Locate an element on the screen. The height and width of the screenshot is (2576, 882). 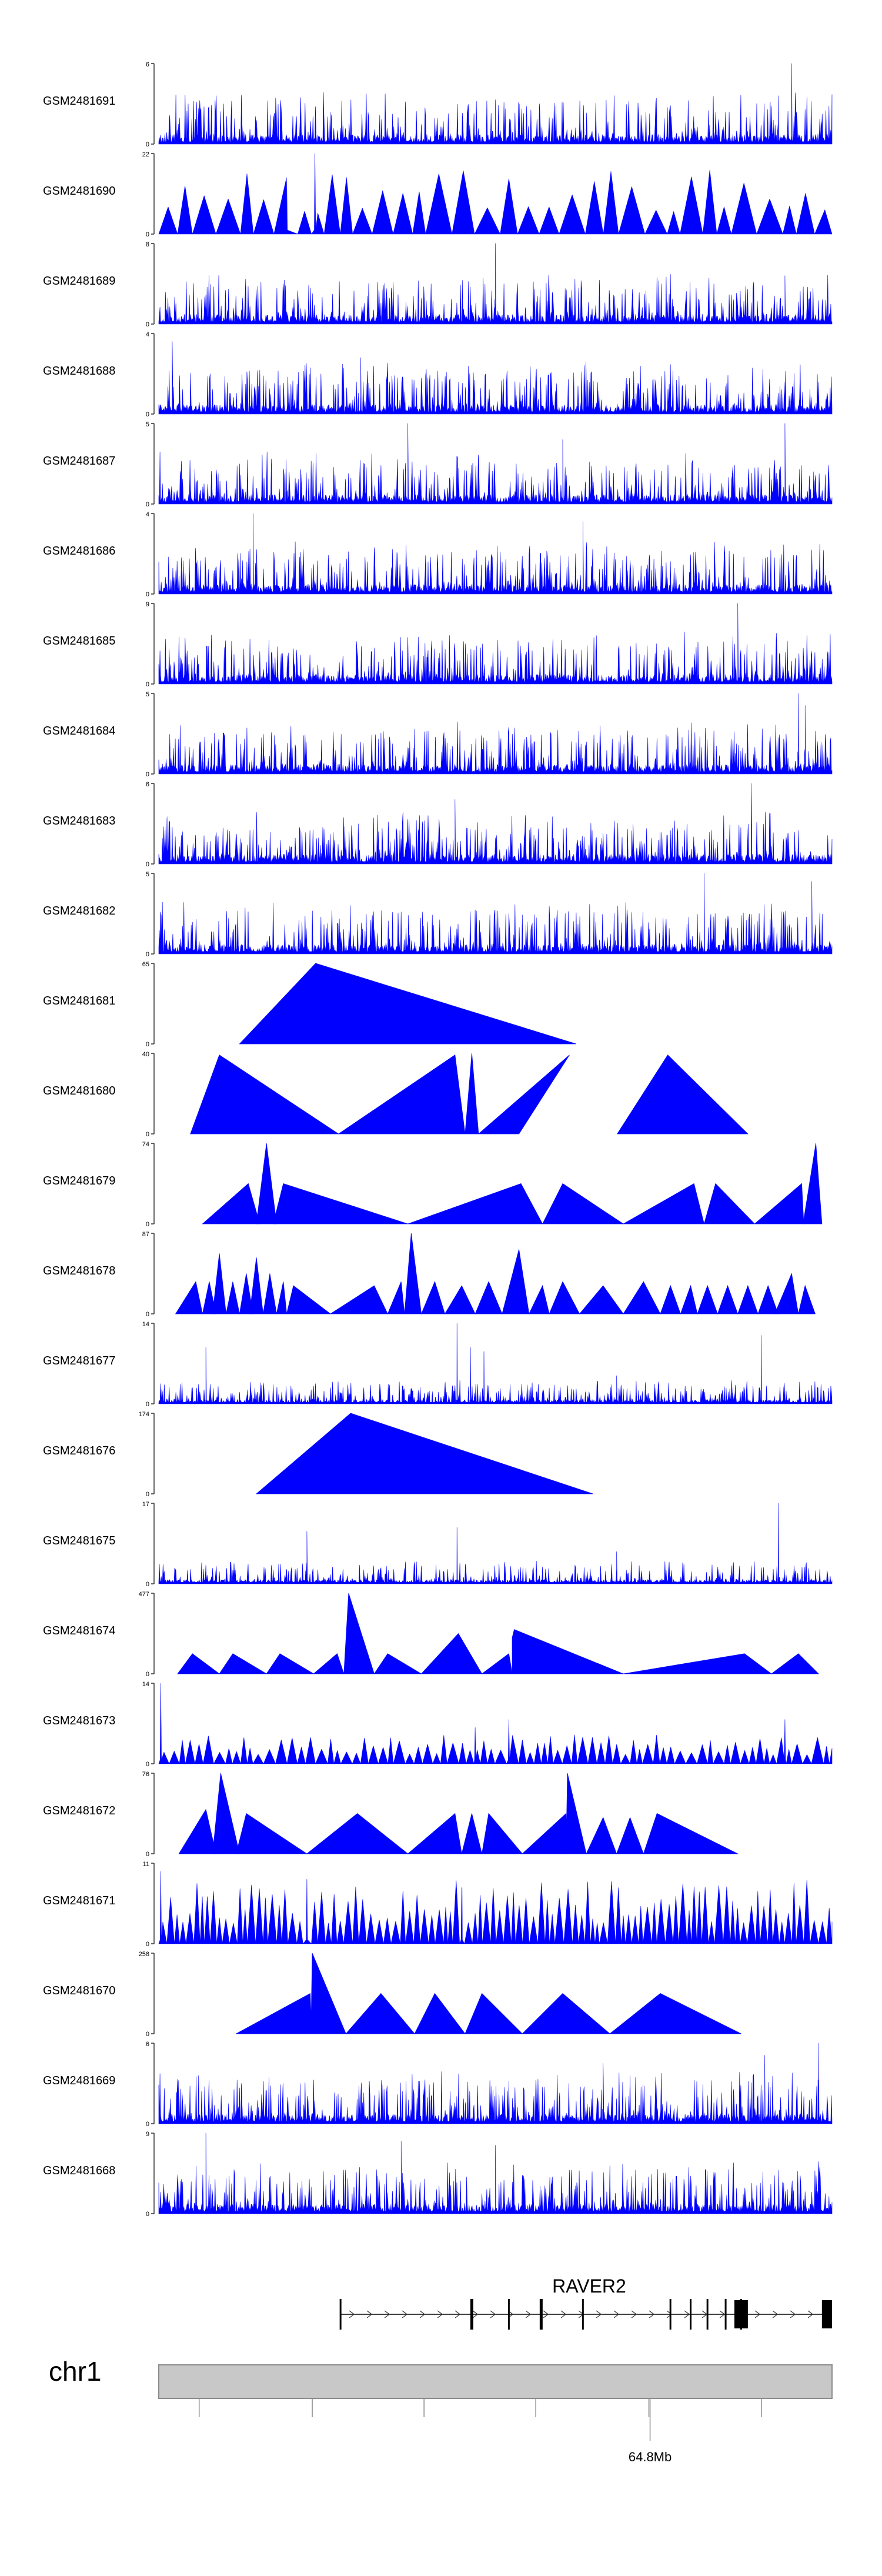
coverage-track: GSM2481689 8 0 is located at coordinates (438, 284).